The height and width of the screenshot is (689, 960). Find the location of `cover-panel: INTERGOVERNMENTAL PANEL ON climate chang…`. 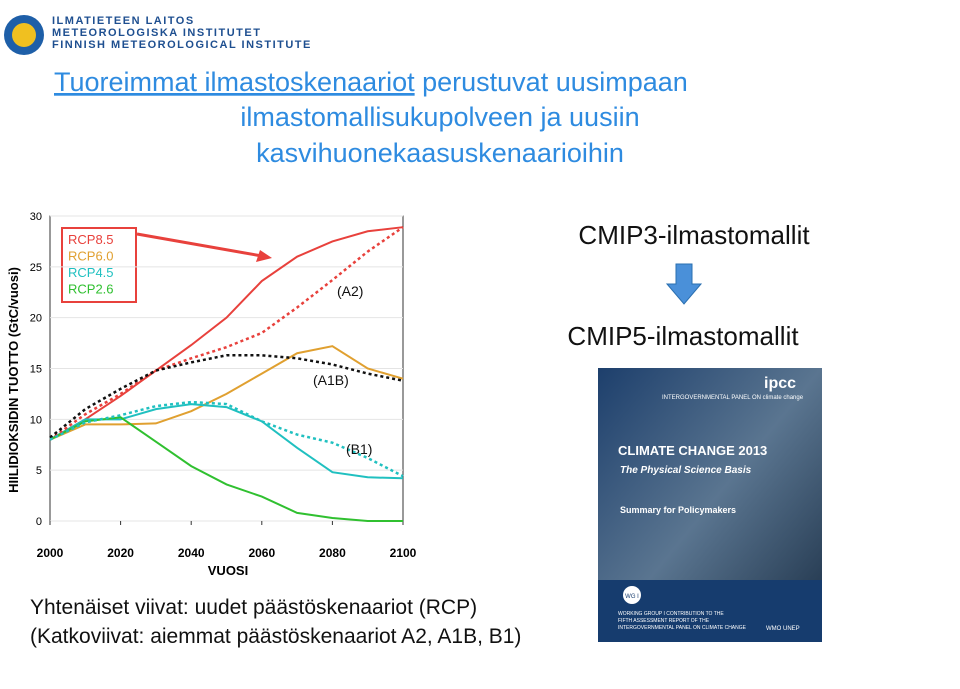

cover-panel: INTERGOVERNMENTAL PANEL ON climate chang… is located at coordinates (733, 398).